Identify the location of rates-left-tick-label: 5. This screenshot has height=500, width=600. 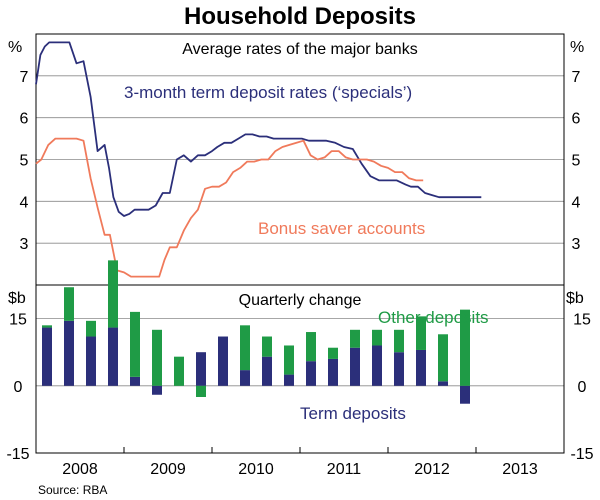
(24, 161).